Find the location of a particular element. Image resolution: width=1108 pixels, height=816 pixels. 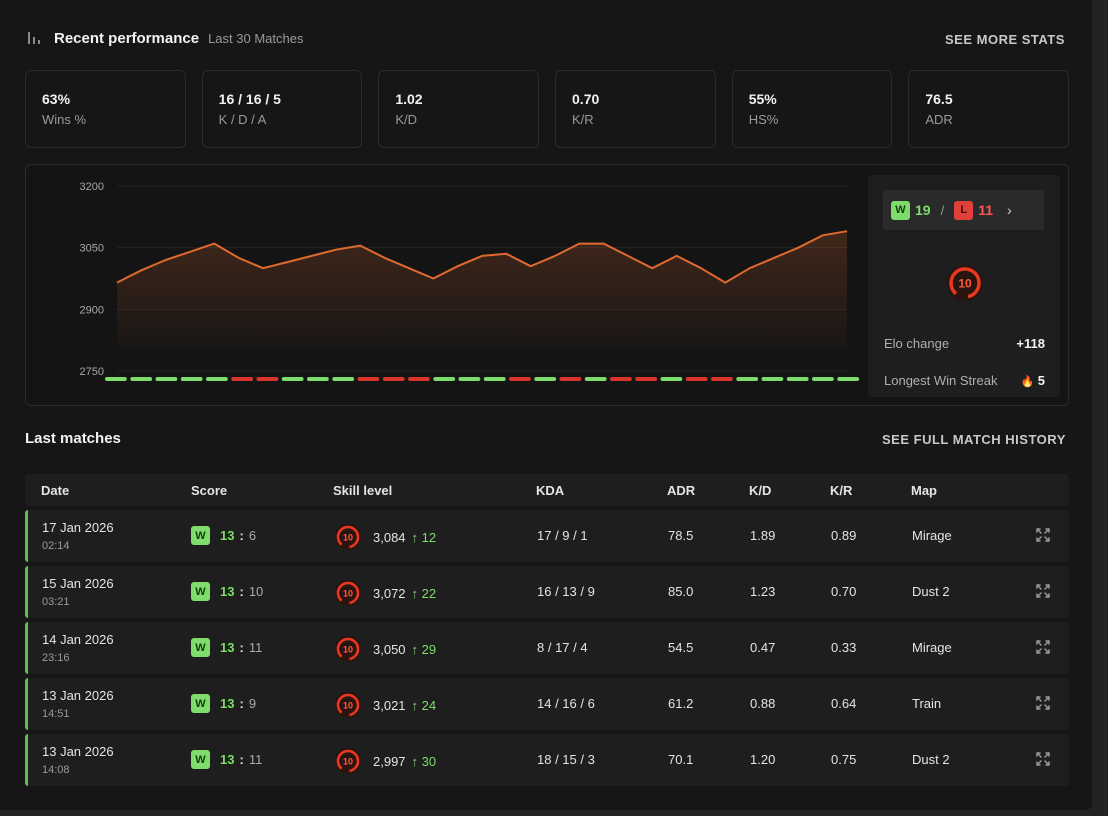

match-kda: 14 / 16 / 6 is located at coordinates (566, 703).